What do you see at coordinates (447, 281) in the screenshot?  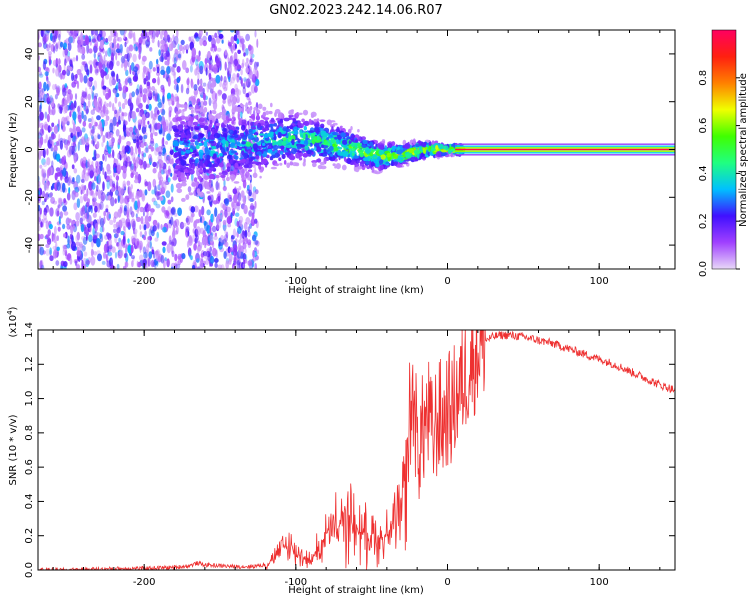 I see `x-tick-label: 0` at bounding box center [447, 281].